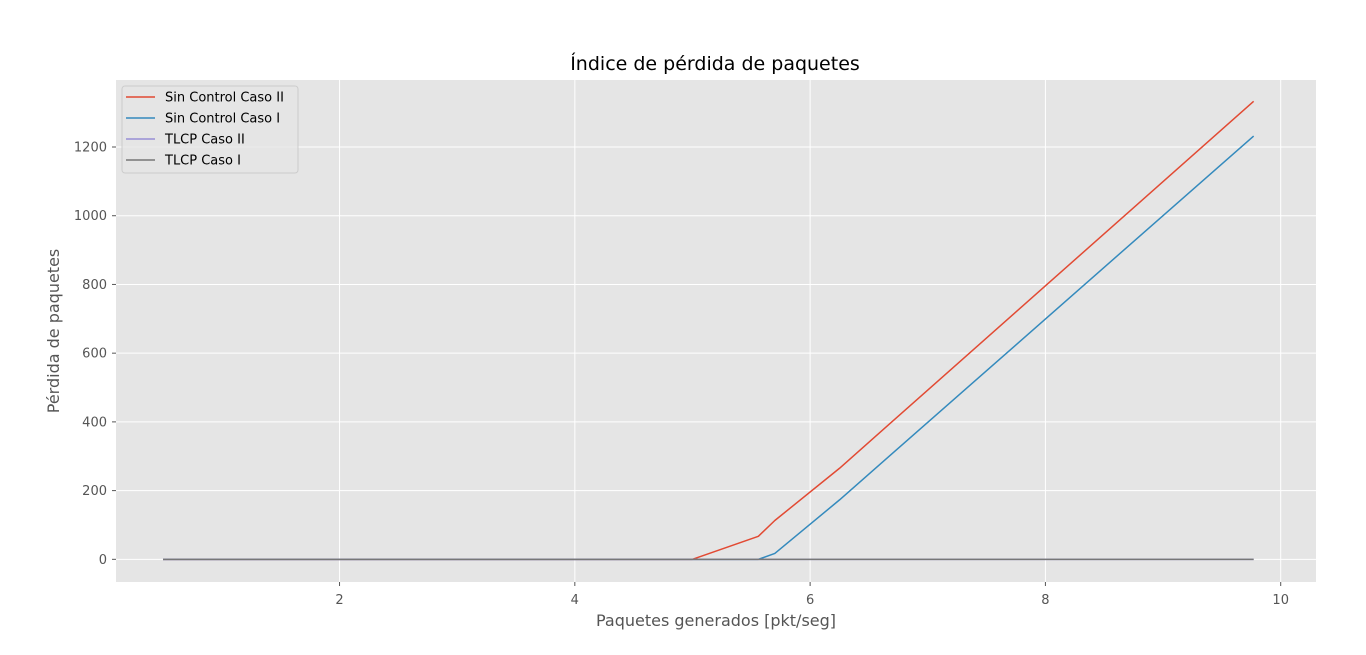 Image resolution: width=1366 pixels, height=655 pixels. What do you see at coordinates (339, 600) in the screenshot?
I see `x-tick-label: 2` at bounding box center [339, 600].